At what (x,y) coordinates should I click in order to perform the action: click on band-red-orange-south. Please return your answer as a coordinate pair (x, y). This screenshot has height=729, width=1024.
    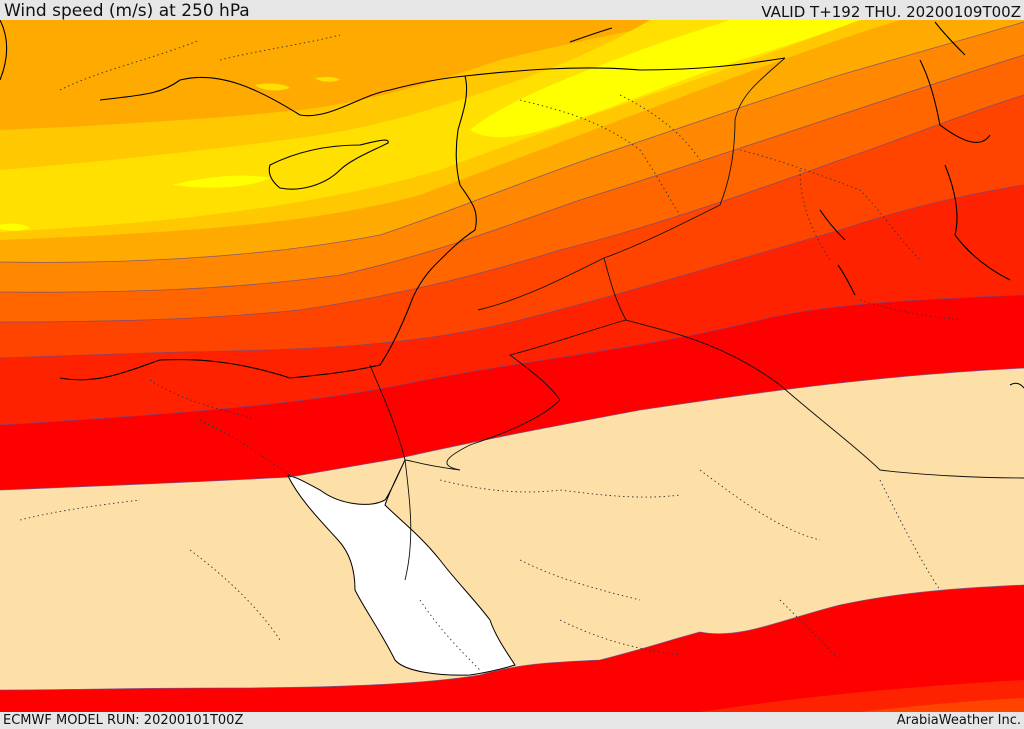
    Looking at the image, I should click on (942, 705).